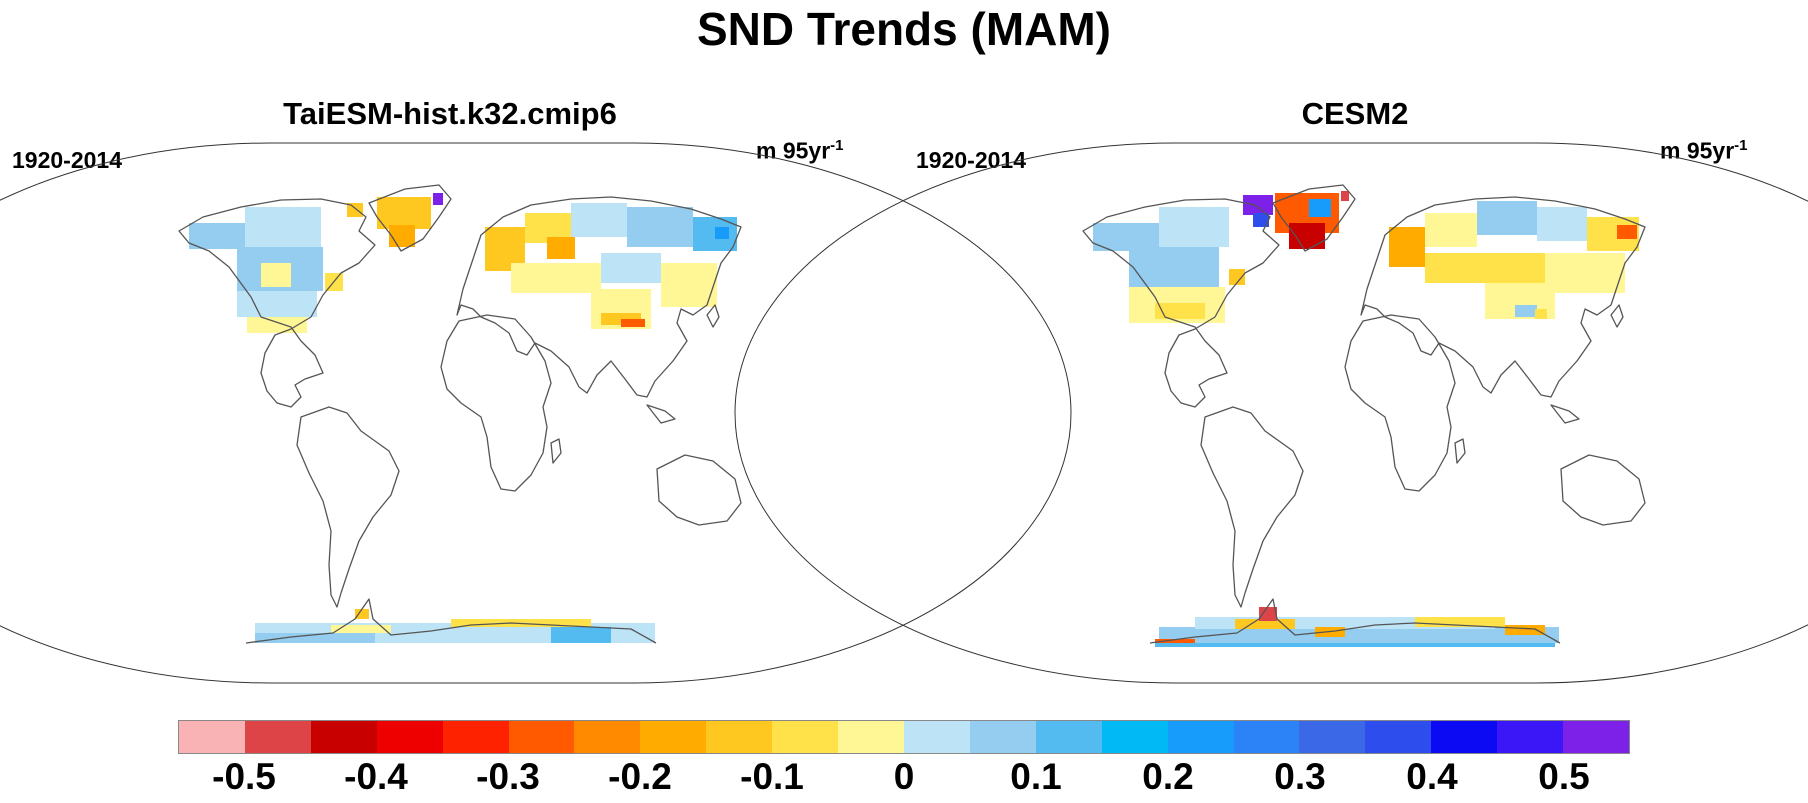 Image resolution: width=1808 pixels, height=803 pixels. What do you see at coordinates (450, 113) in the screenshot?
I see `panel-1-title: TaiESM-hist.k32.cmip6` at bounding box center [450, 113].